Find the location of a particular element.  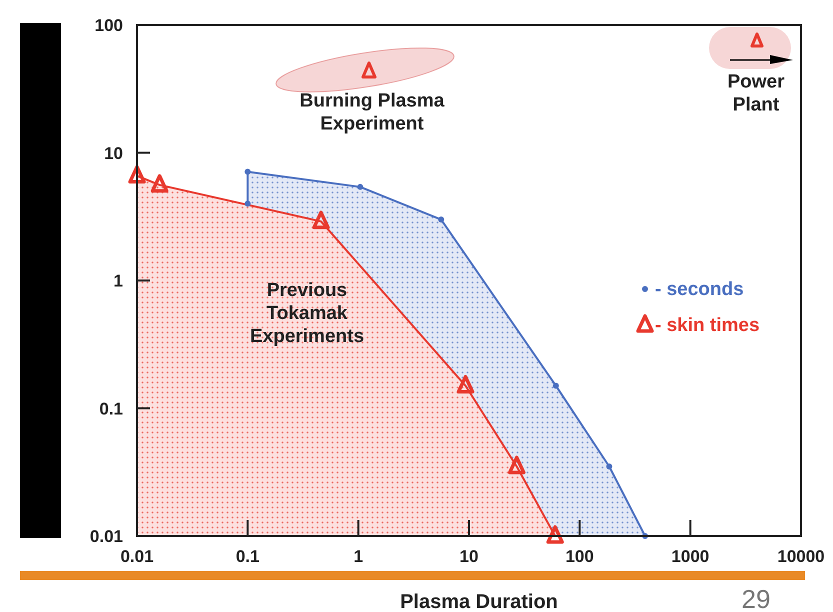

x-tick-label: 0.1 is located at coordinates (248, 556).